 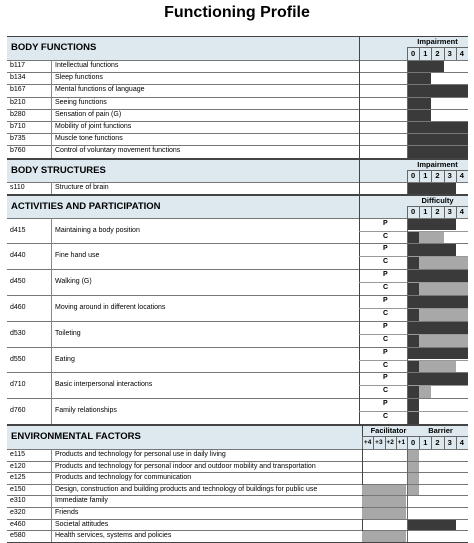 What do you see at coordinates (17, 187) in the screenshot?
I see `item-code: s110` at bounding box center [17, 187].